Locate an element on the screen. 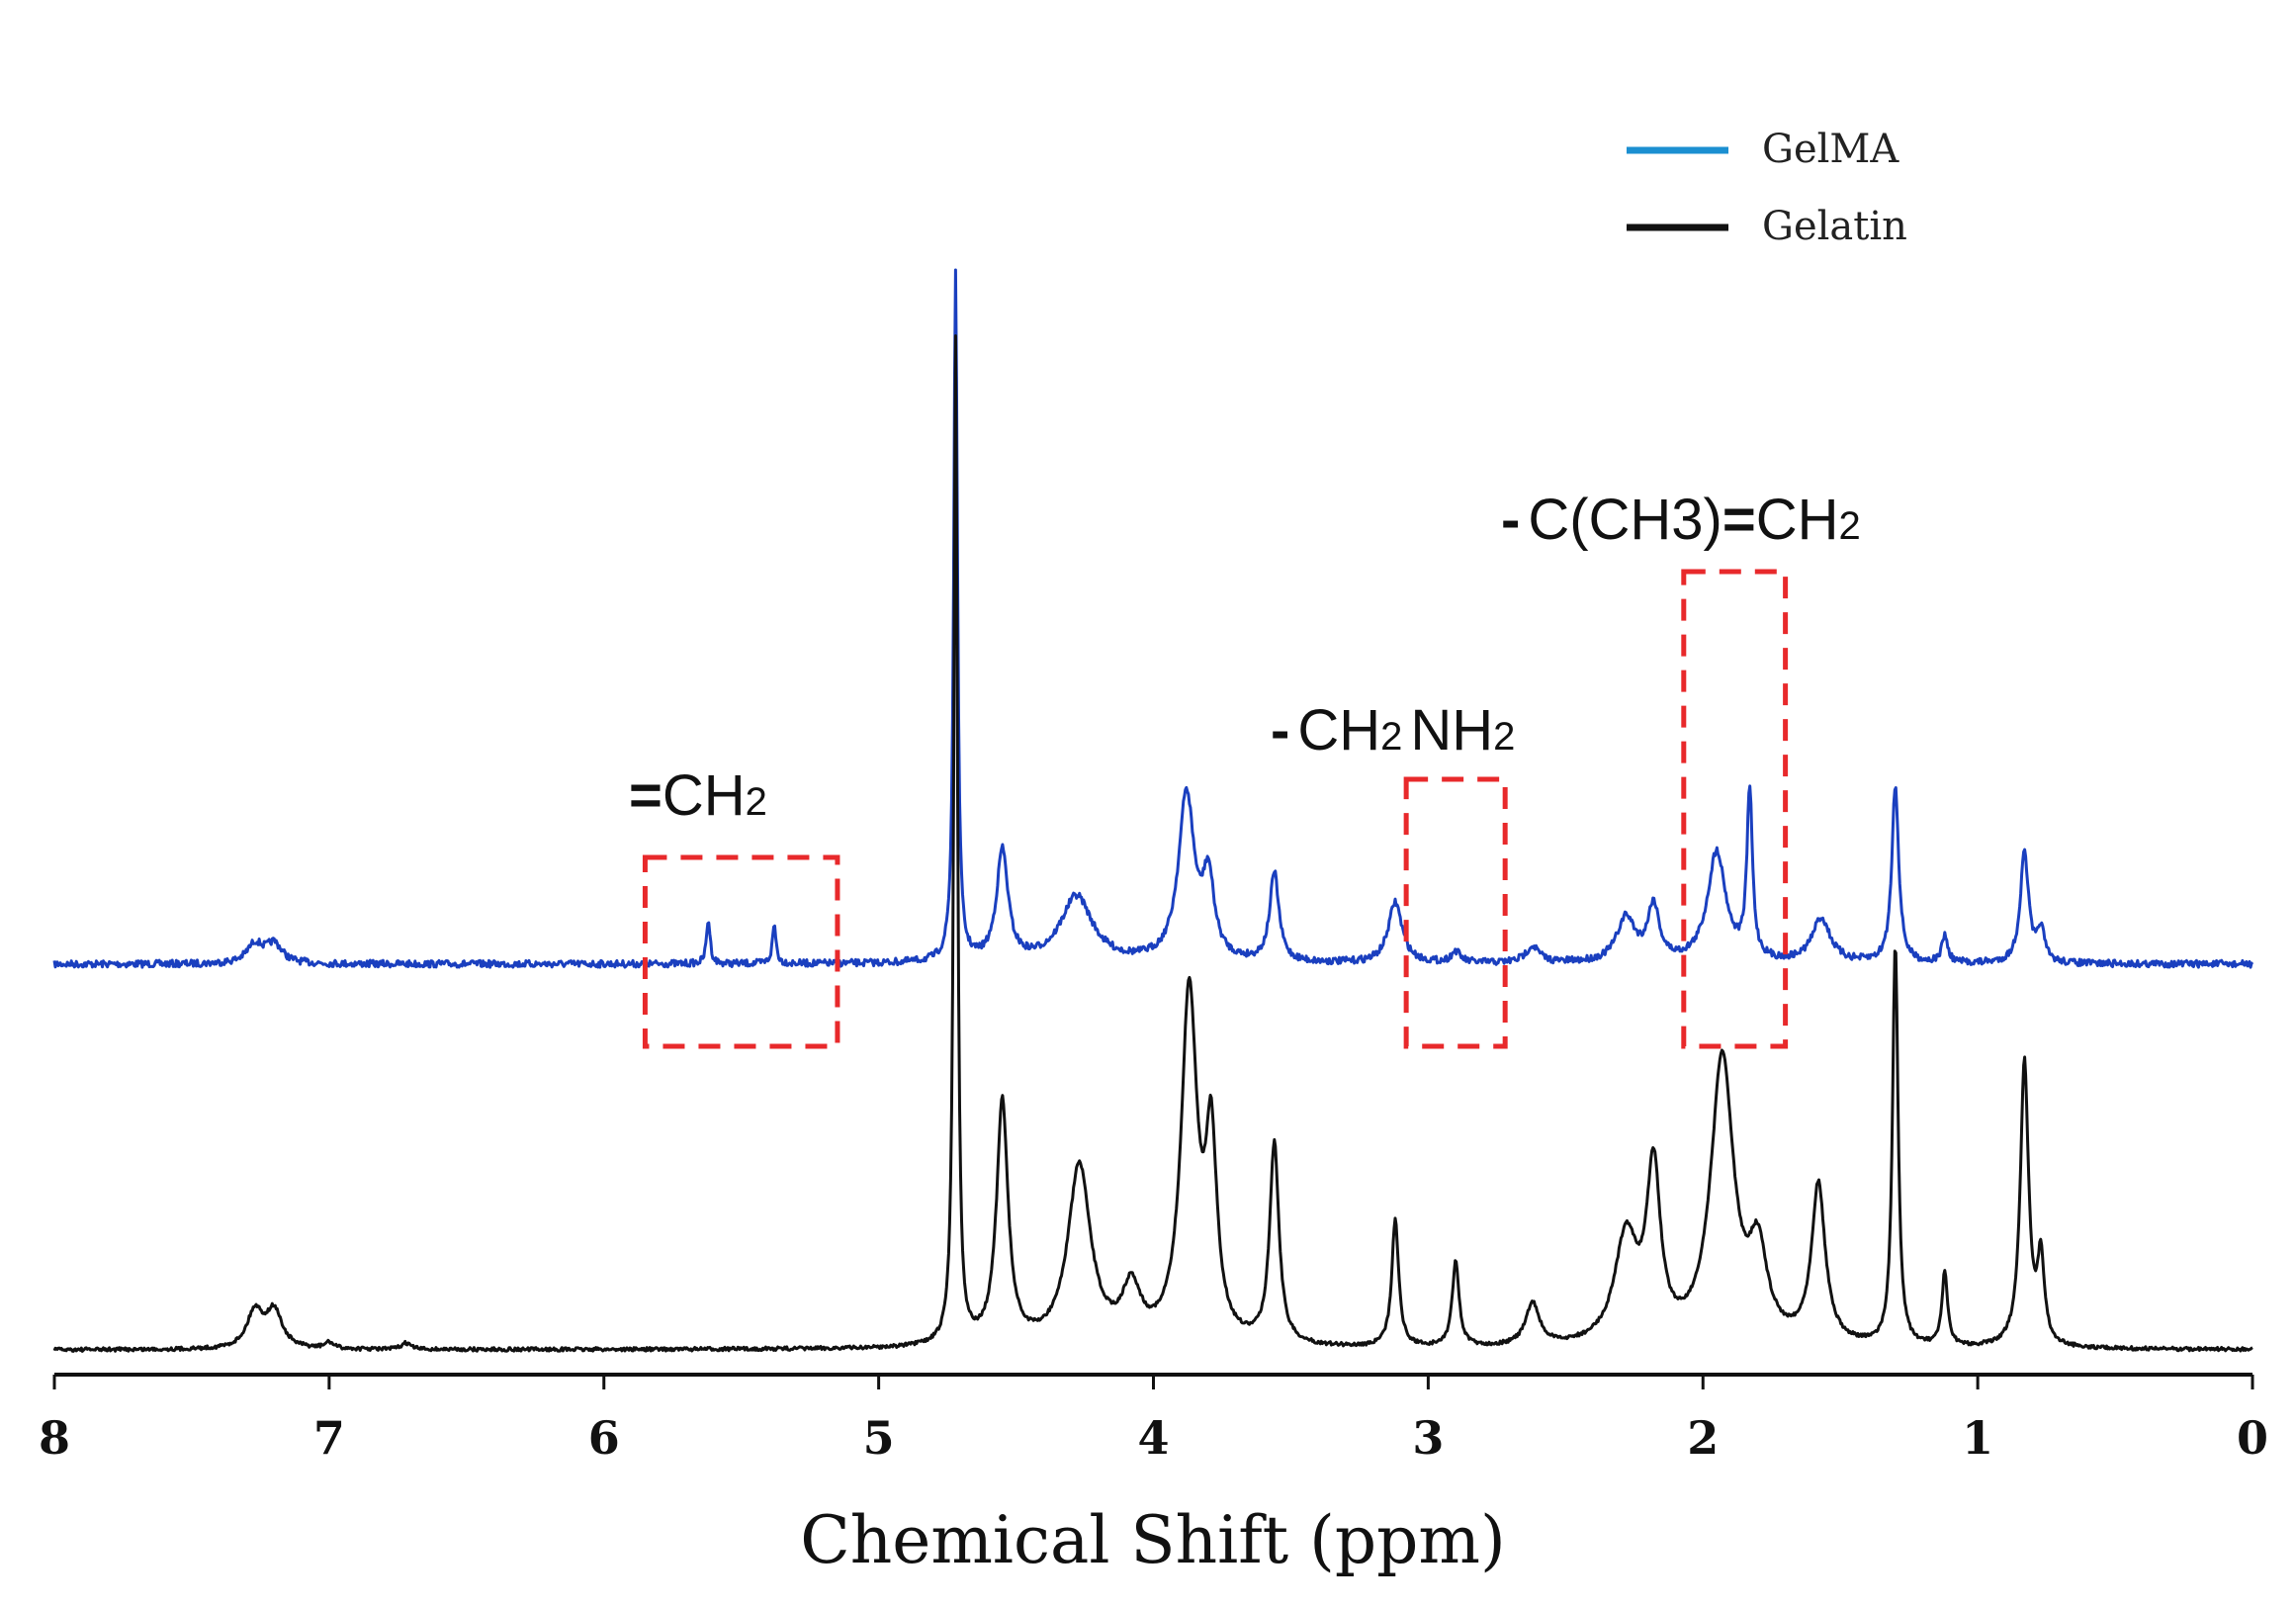 This screenshot has width=2296, height=1609. x-axis-title: Chemical Shift (ppm) is located at coordinates (1153, 1540).